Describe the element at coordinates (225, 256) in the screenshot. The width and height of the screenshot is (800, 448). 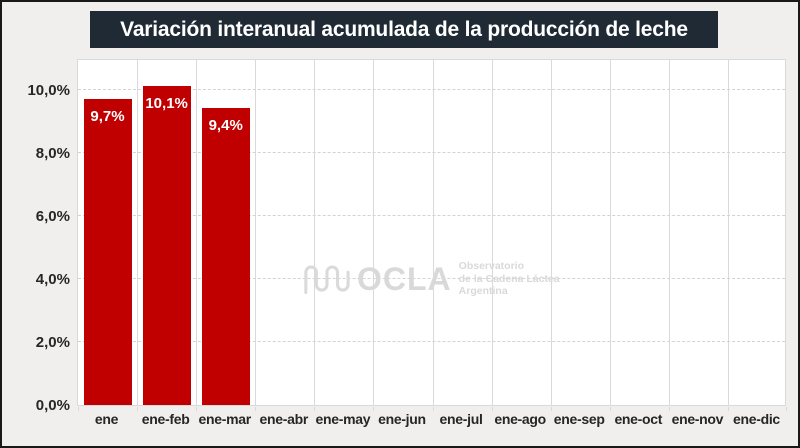
I see `bar-ene-mar: 9,4%` at that location.